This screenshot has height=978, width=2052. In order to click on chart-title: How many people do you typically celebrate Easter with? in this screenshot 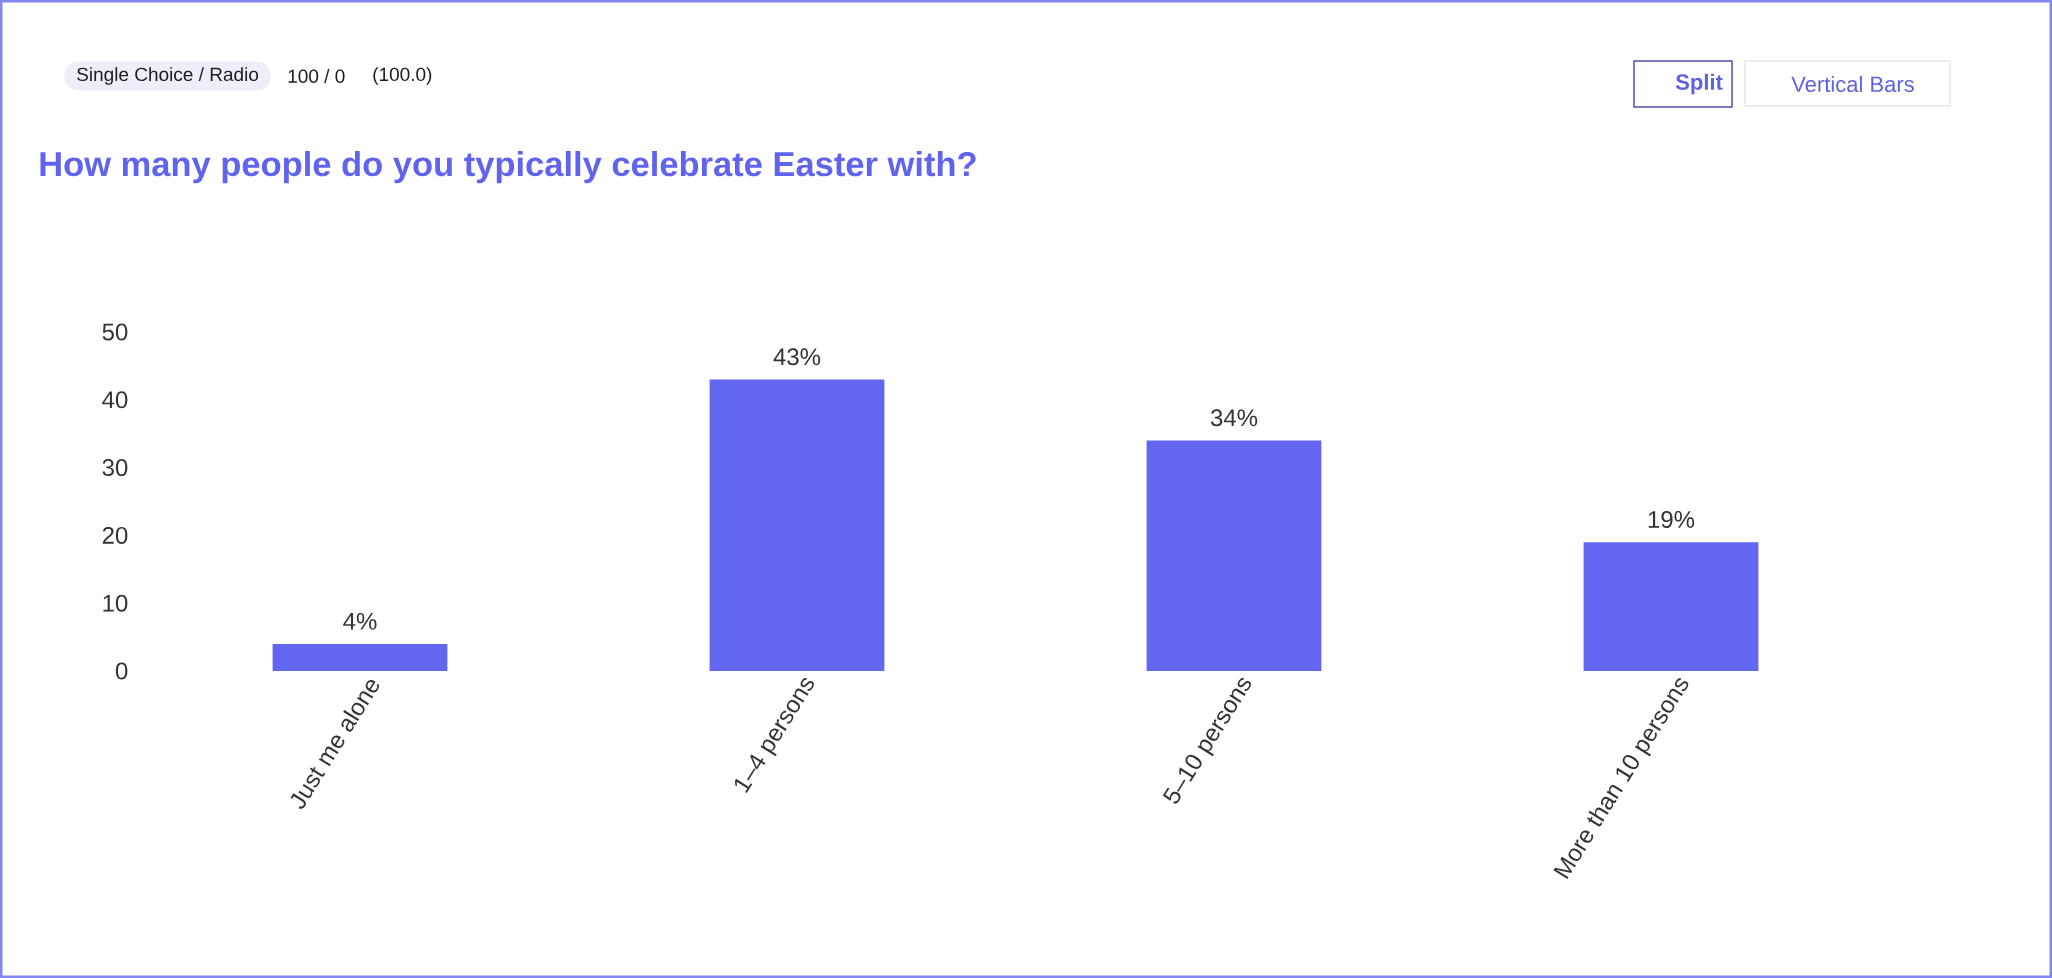, I will do `click(508, 167)`.